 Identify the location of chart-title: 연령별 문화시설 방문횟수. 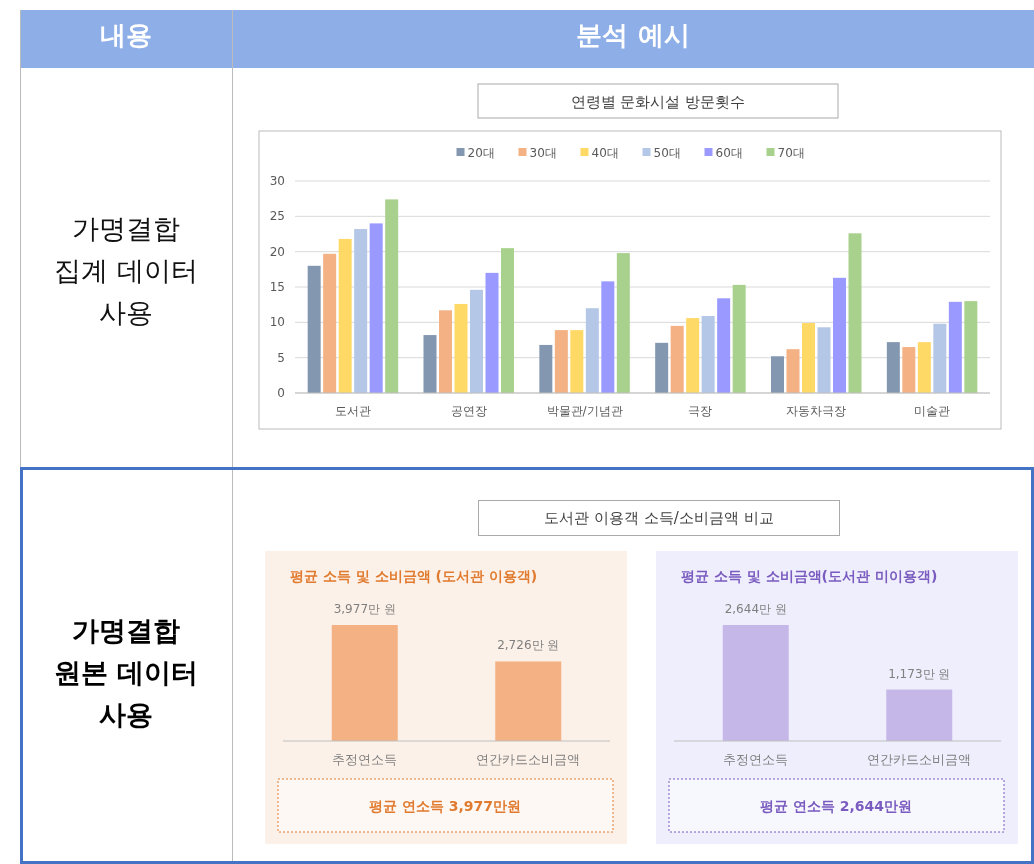
(658, 102).